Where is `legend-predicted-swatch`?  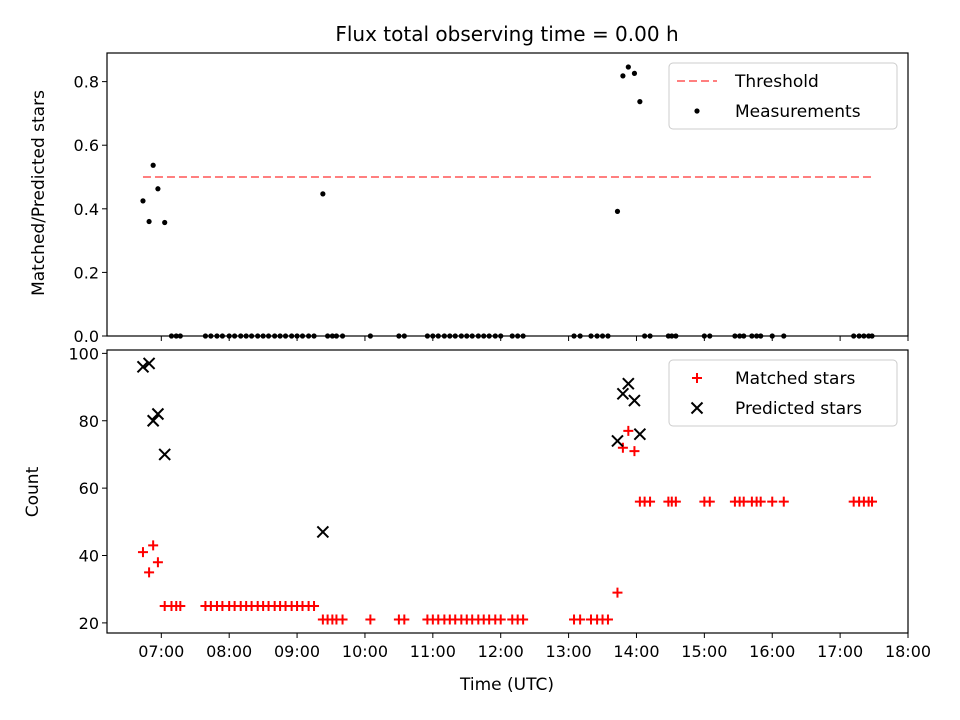 legend-predicted-swatch is located at coordinates (697, 408).